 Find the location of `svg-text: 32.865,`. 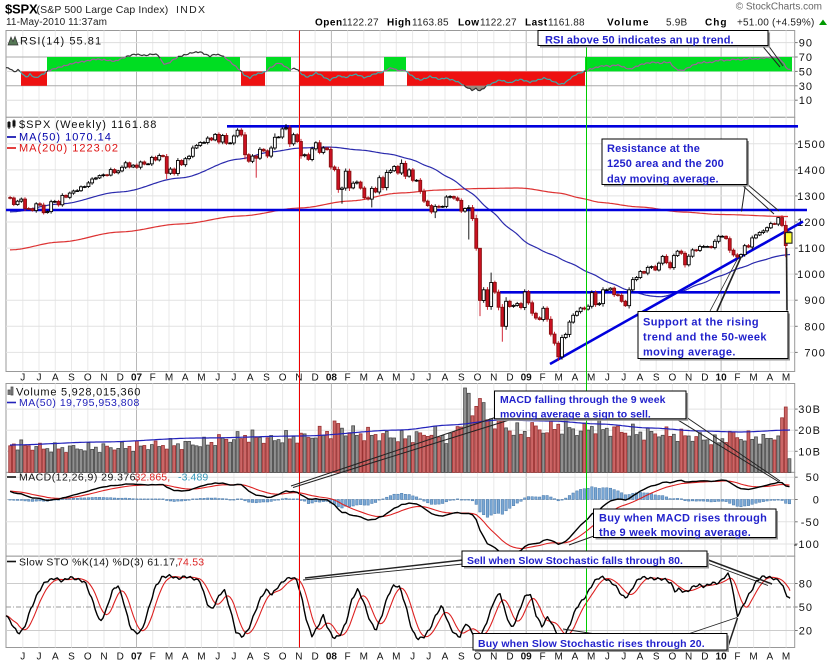

svg-text: 32.865, is located at coordinates (153, 478).